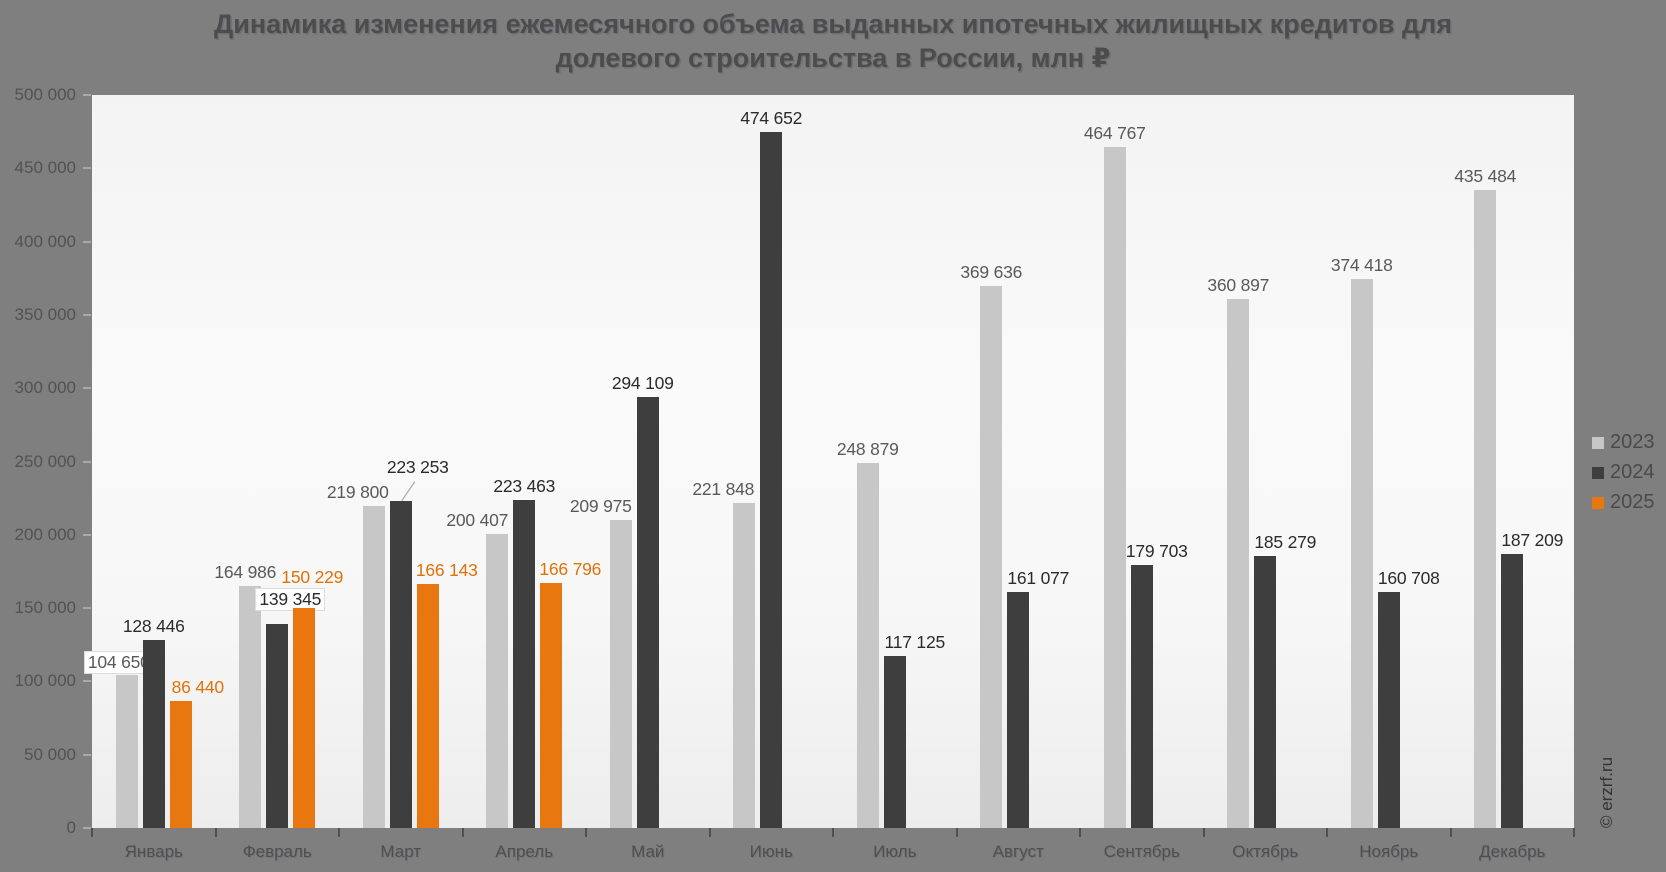 The width and height of the screenshot is (1666, 872). Describe the element at coordinates (600, 506) in the screenshot. I see `value-label: 209 975` at that location.